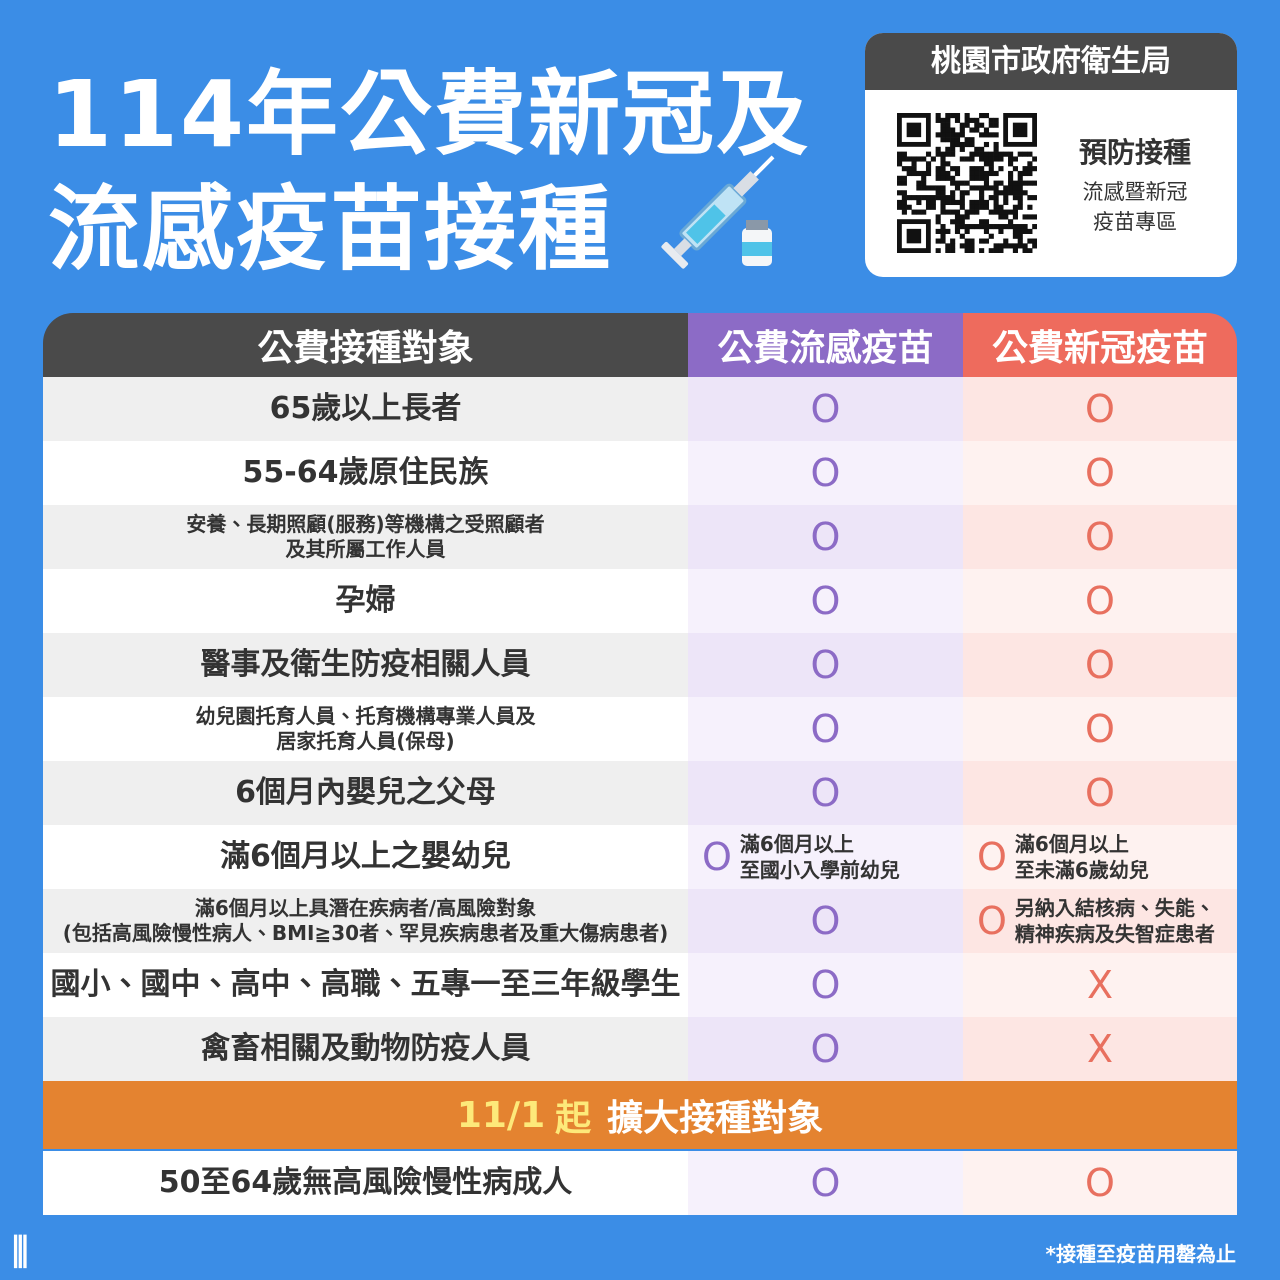 The height and width of the screenshot is (1280, 1280). Describe the element at coordinates (365, 1049) in the screenshot. I see `target-cell: 禽畜相關及動物防疫人員` at that location.